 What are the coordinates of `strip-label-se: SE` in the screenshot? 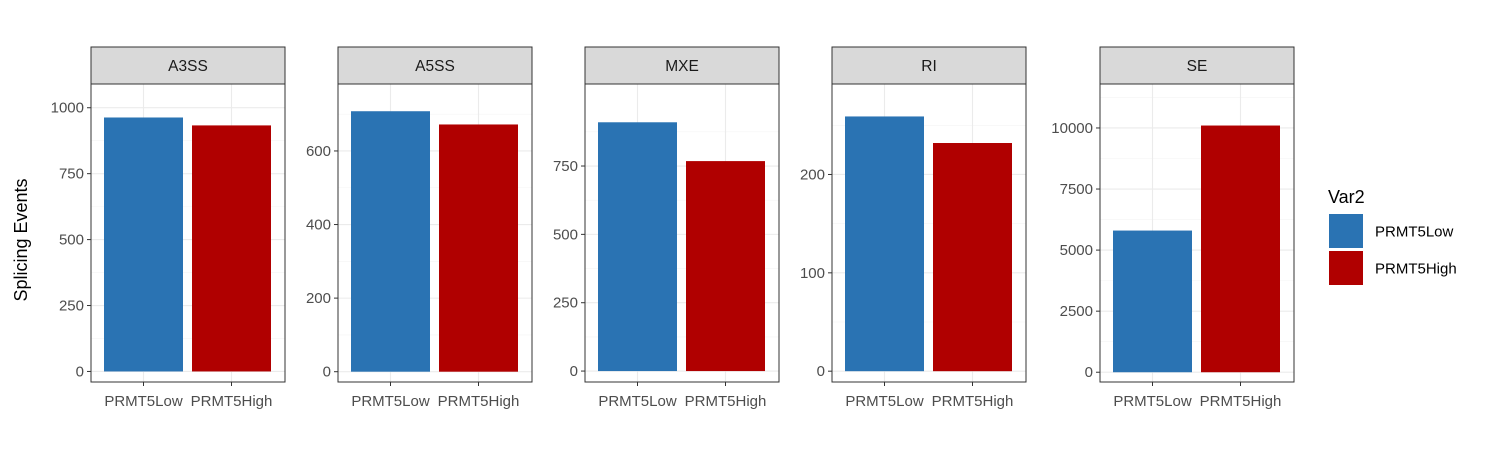 It's located at (1197, 66).